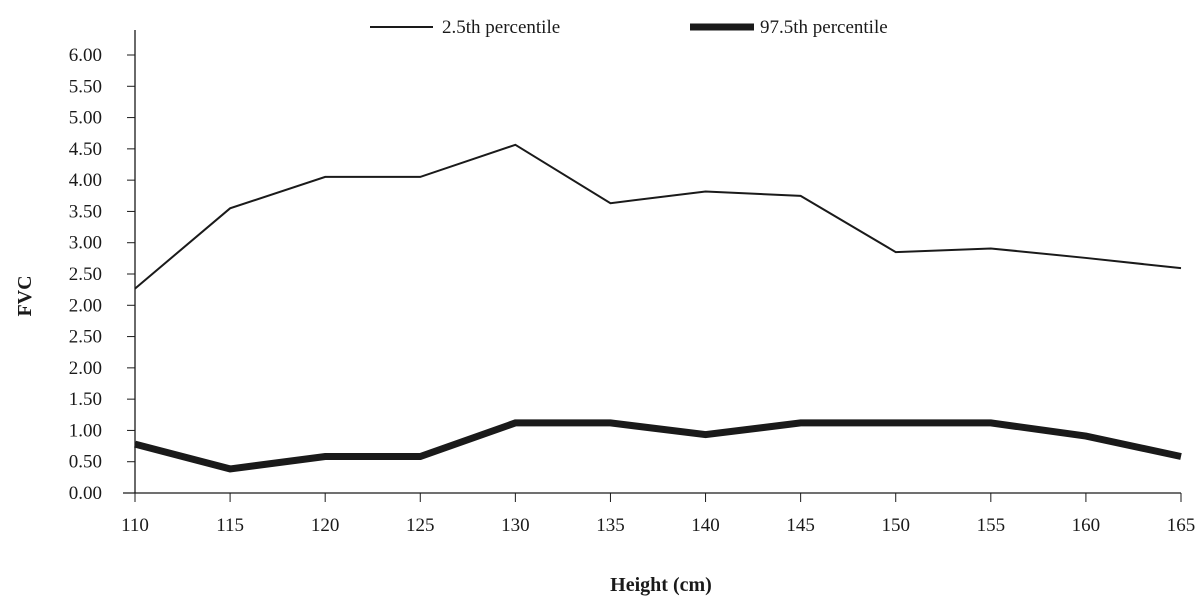 This screenshot has width=1201, height=603. I want to click on legend: 2.5th percentile 97.5th percentile, so click(629, 27).